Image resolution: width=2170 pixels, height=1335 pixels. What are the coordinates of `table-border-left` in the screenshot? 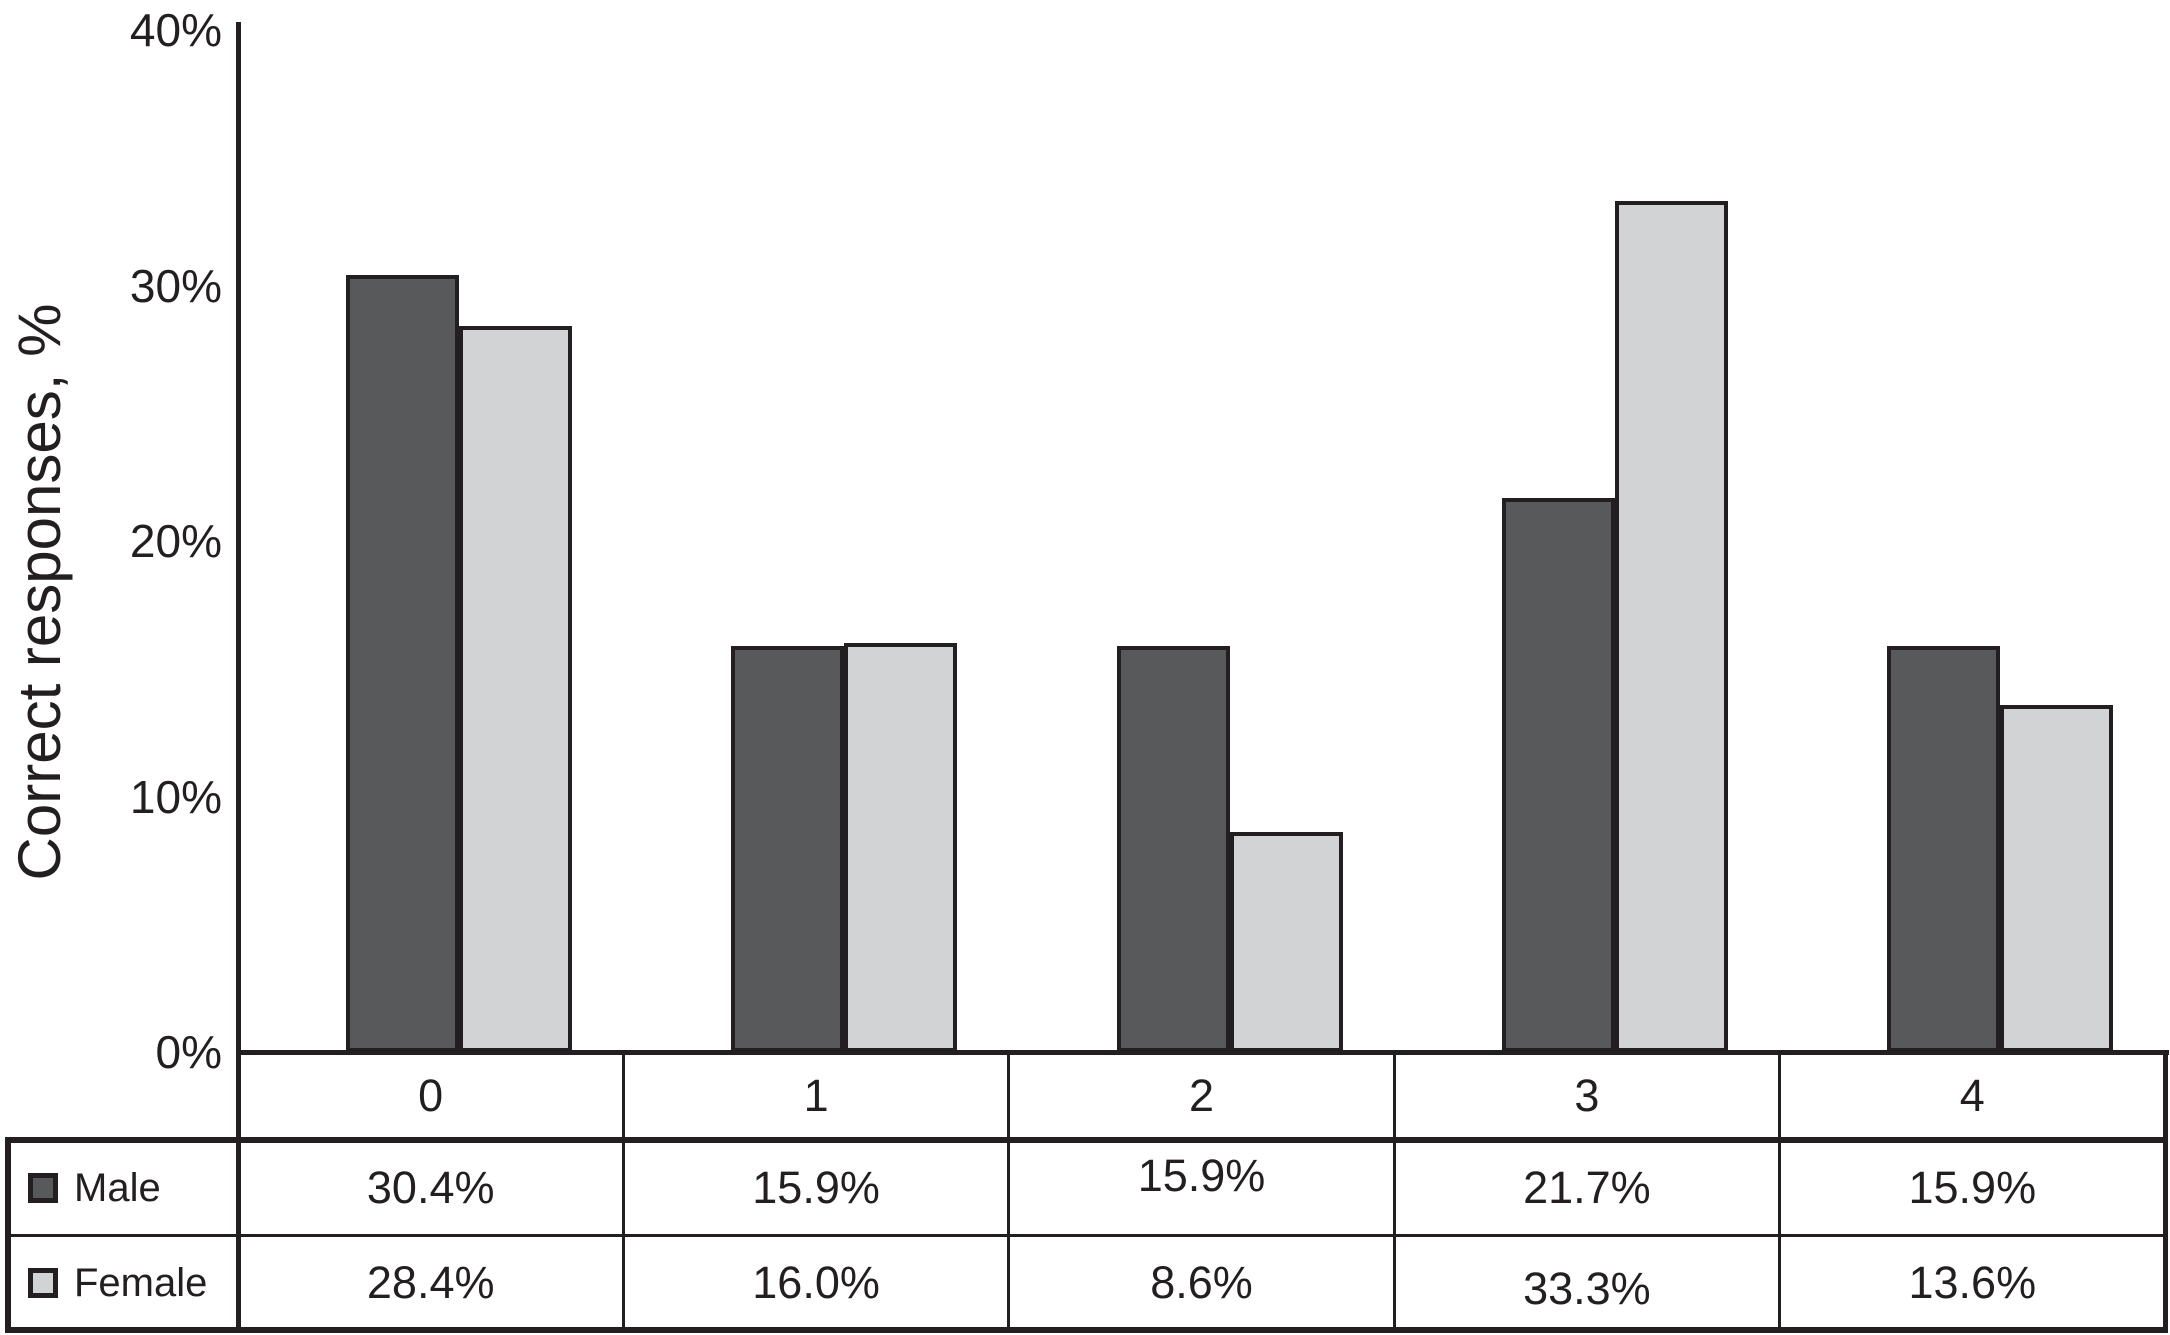 It's located at (8, 1233).